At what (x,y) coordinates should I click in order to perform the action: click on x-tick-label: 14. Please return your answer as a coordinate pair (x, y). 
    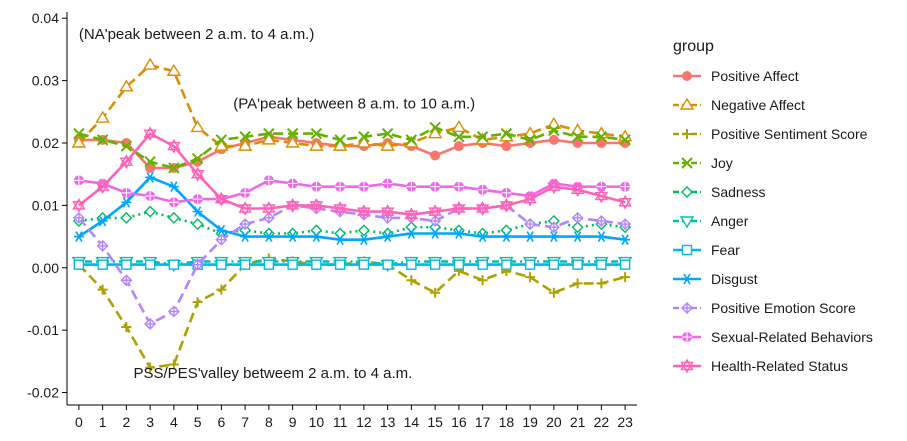
    Looking at the image, I should click on (412, 422).